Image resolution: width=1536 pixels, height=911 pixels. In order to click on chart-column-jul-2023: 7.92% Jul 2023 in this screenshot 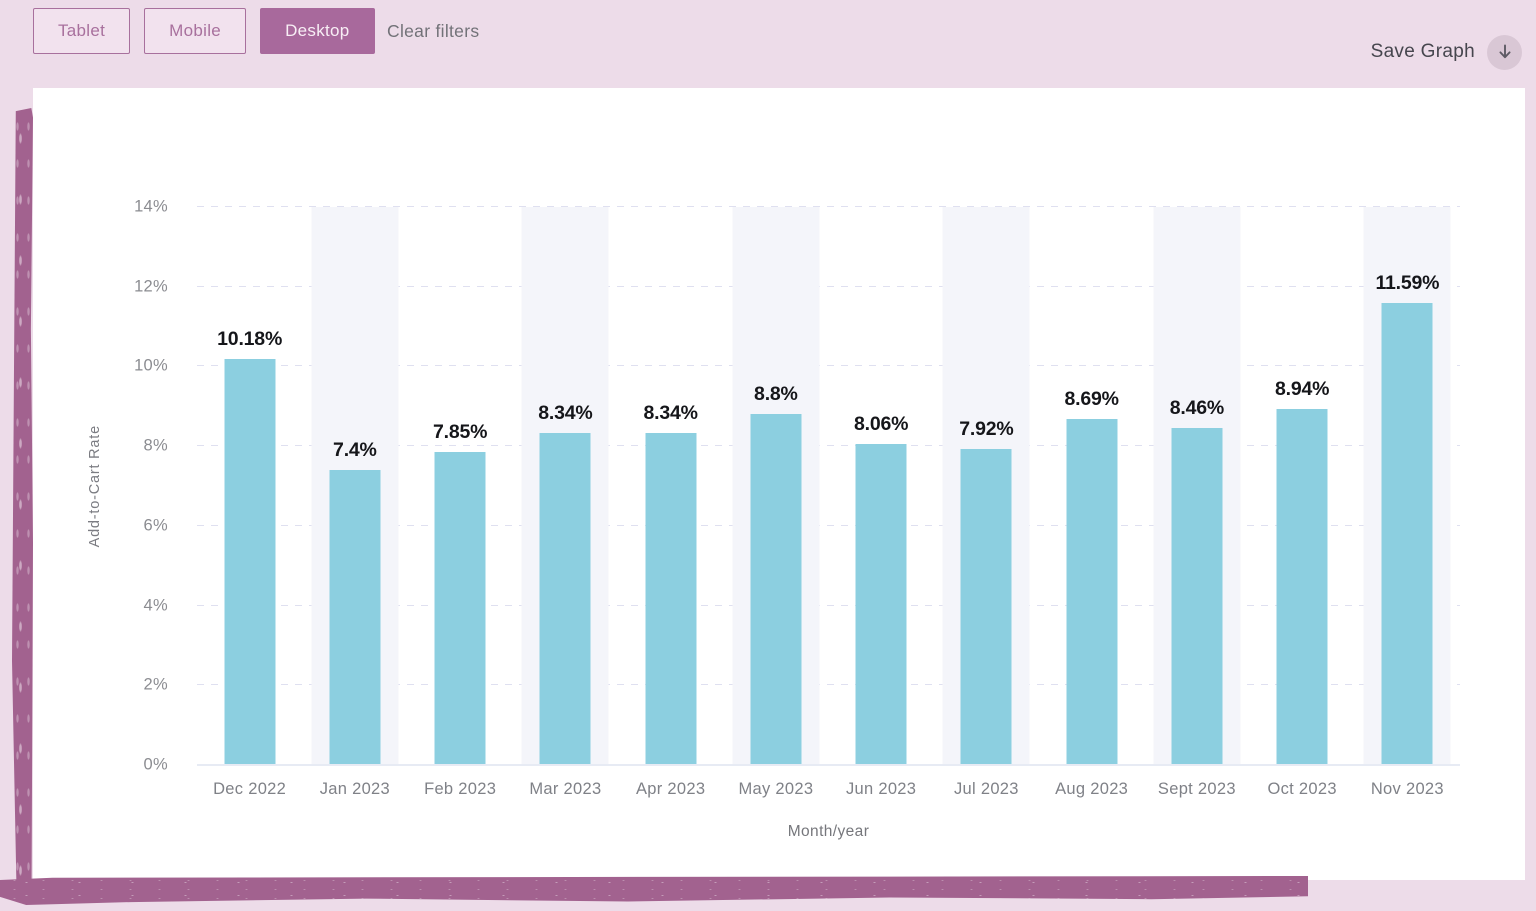, I will do `click(986, 502)`.